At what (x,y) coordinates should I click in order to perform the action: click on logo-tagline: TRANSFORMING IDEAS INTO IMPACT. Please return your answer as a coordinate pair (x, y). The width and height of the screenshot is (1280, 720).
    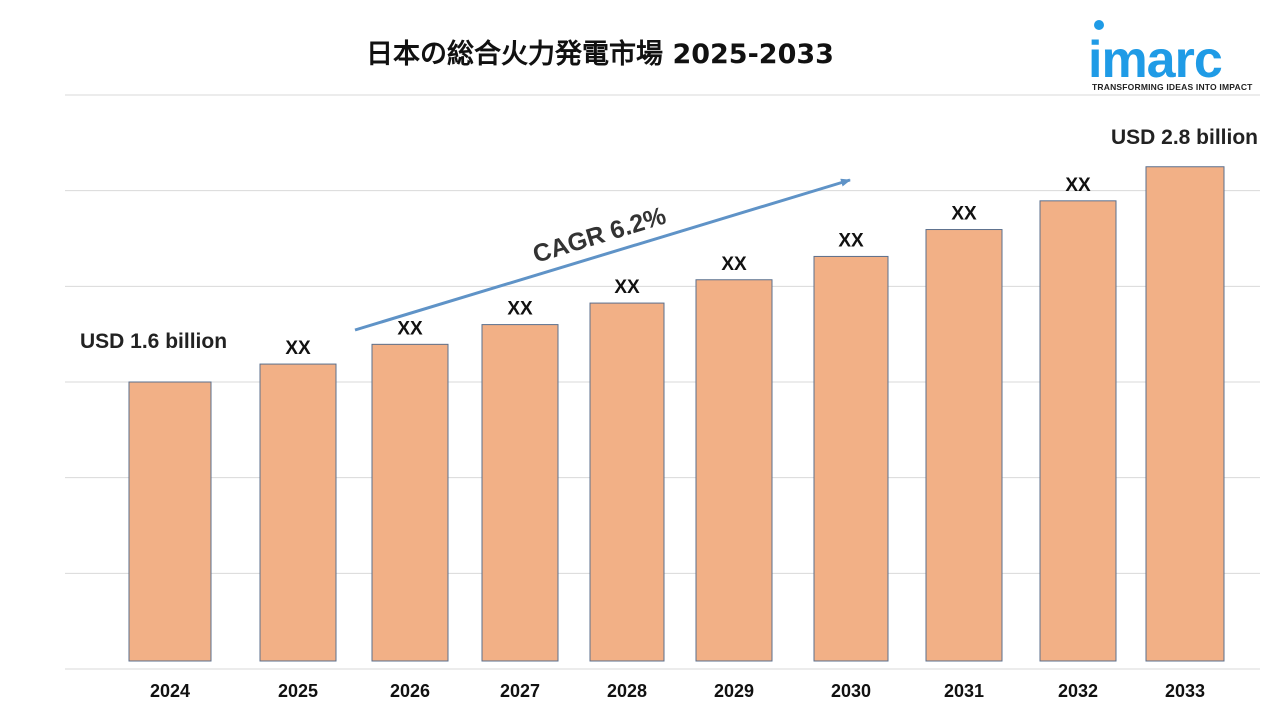
    Looking at the image, I should click on (1172, 87).